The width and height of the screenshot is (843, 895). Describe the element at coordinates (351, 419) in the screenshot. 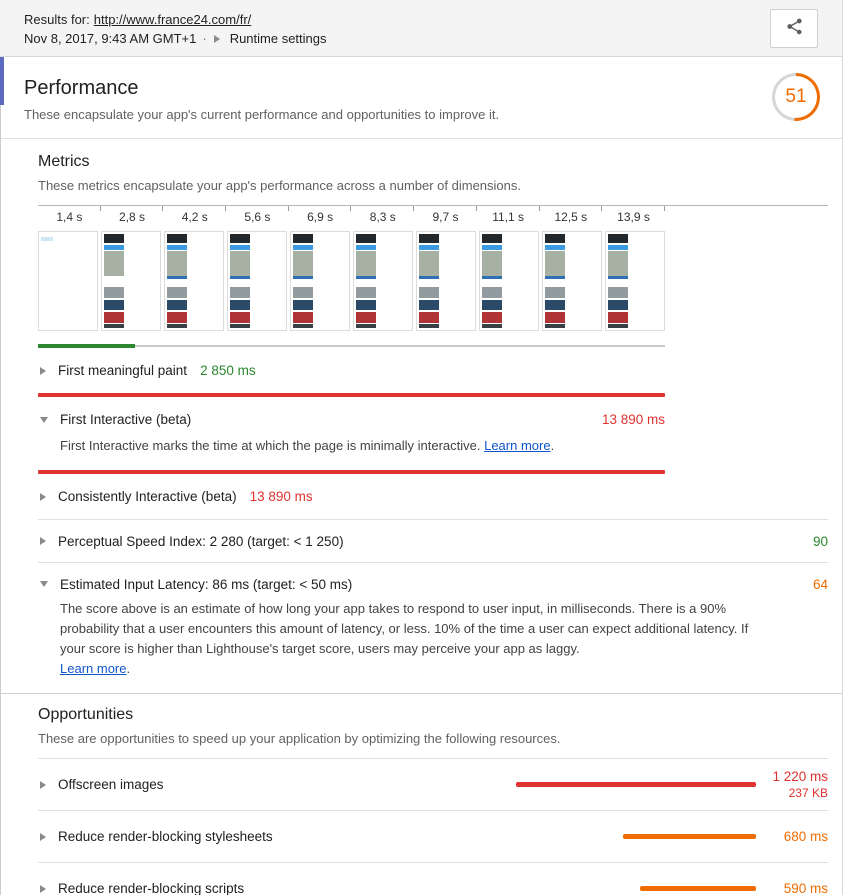

I see `audit-row-first-interactive: First Interactive (beta) 13 890 ms` at that location.